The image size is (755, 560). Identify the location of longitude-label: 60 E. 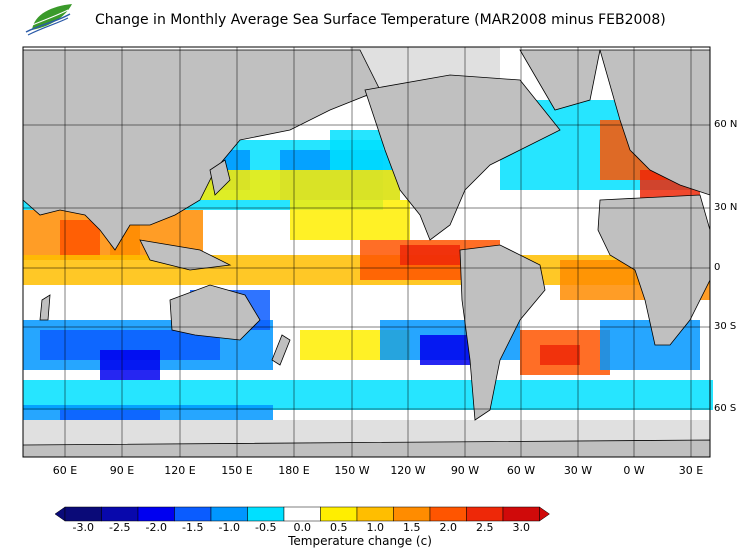
(65, 470).